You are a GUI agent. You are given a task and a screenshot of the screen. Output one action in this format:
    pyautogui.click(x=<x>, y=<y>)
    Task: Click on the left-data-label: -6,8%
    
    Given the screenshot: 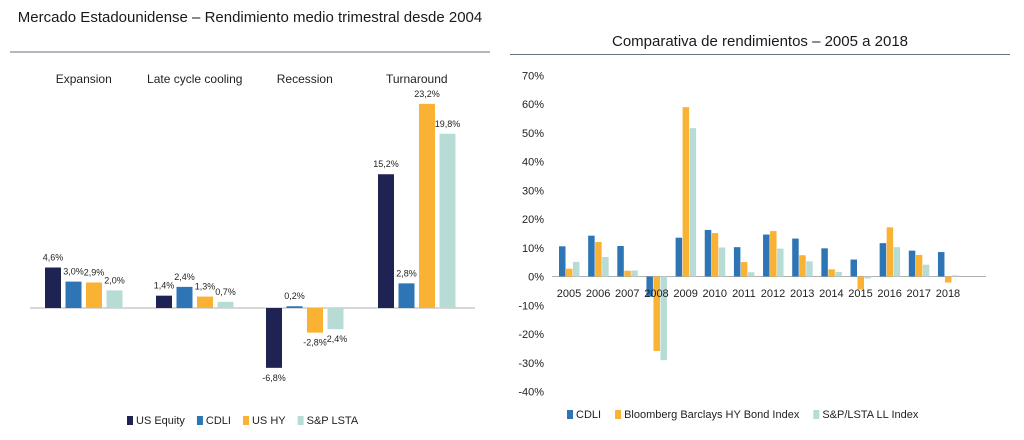 What is the action you would take?
    pyautogui.click(x=274, y=378)
    